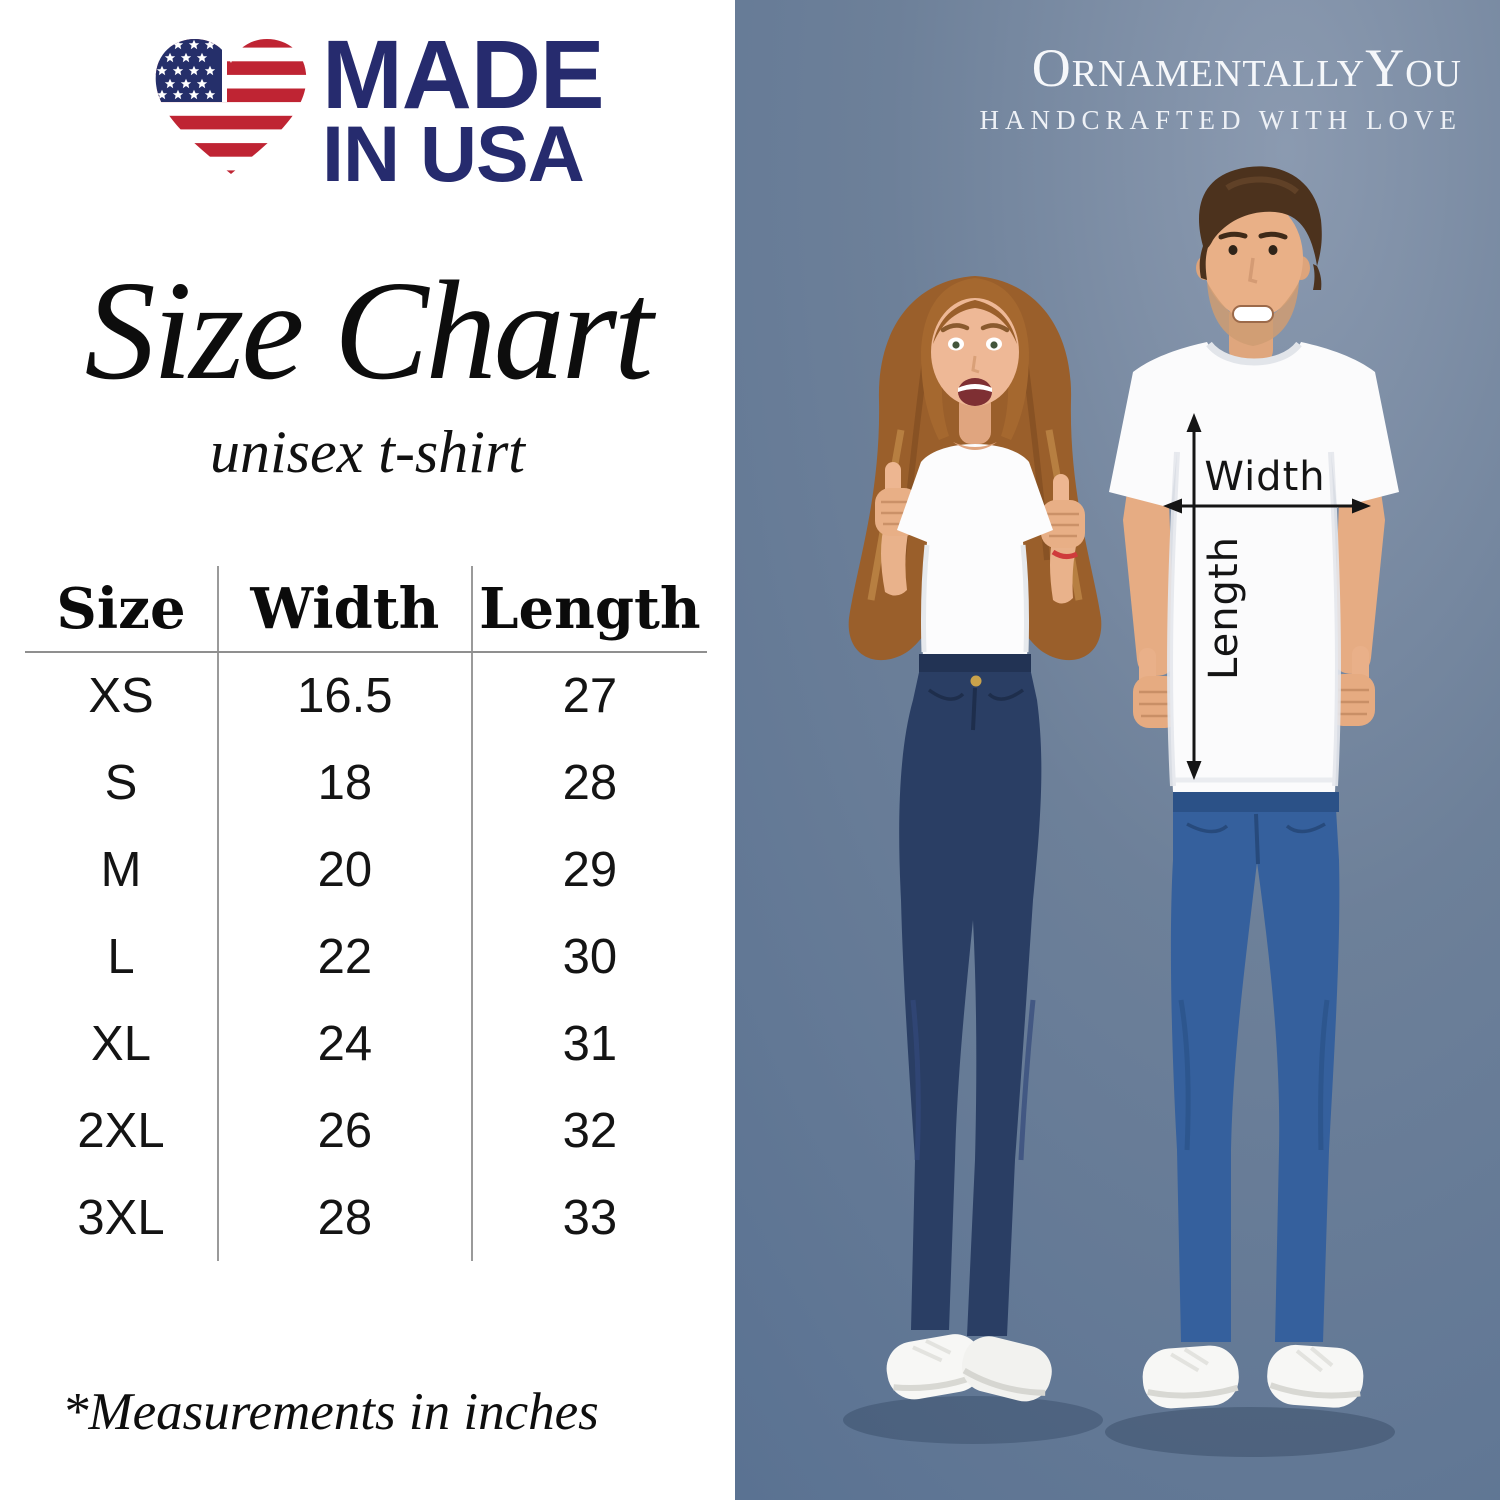 The width and height of the screenshot is (1500, 1500). Describe the element at coordinates (122, 1130) in the screenshot. I see `size-cell: 2XL` at that location.